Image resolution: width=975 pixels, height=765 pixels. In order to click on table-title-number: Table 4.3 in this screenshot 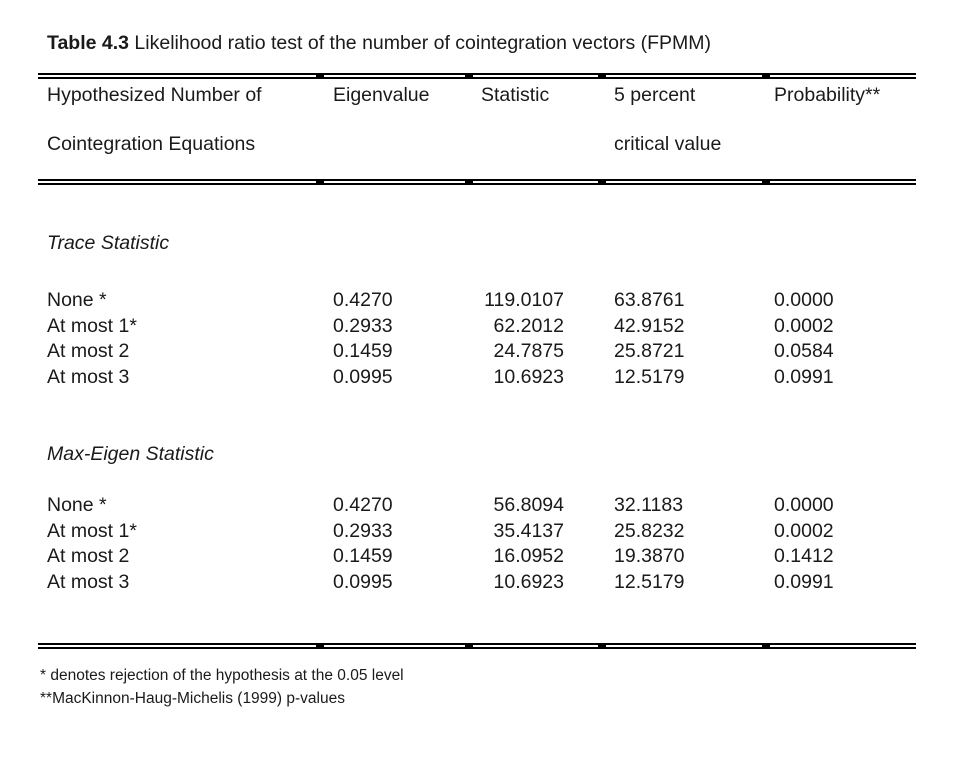, I will do `click(88, 43)`.